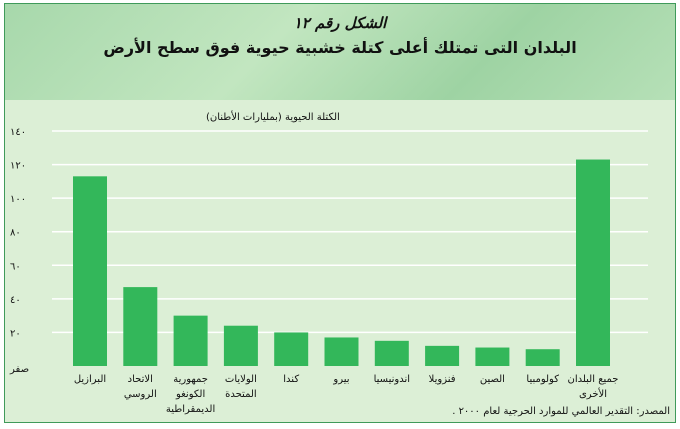 The height and width of the screenshot is (429, 680). I want to click on chart-title: الشكل رقم ١٢, so click(340, 23).